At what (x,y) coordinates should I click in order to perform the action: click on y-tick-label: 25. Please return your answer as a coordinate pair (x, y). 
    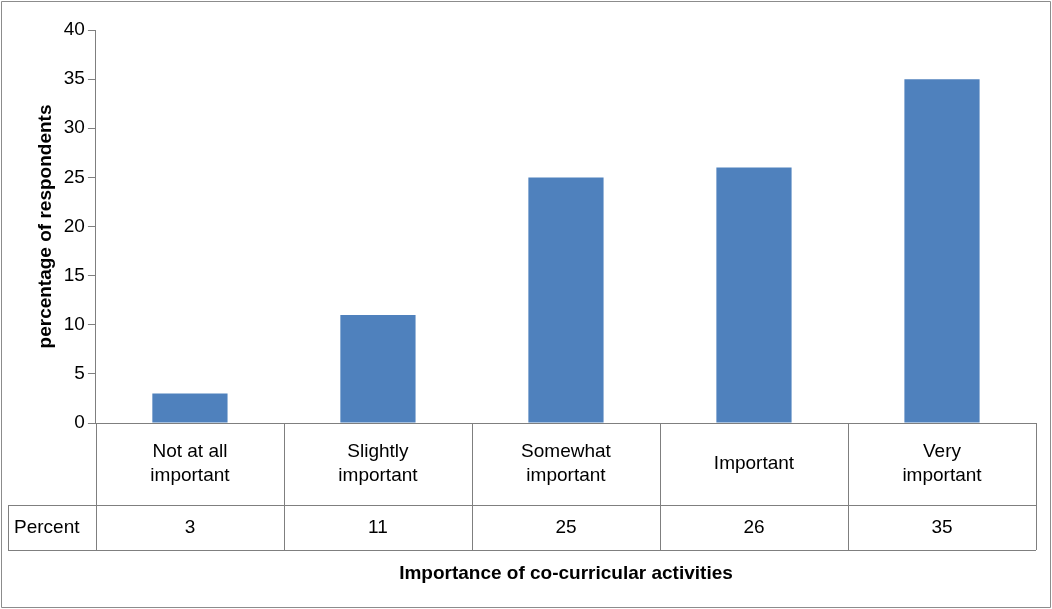
    Looking at the image, I should click on (74, 176).